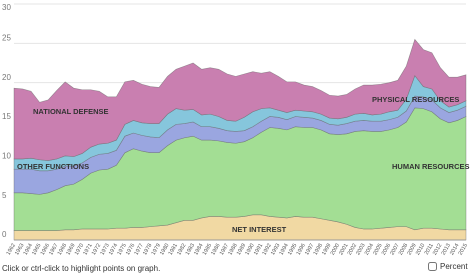  Describe the element at coordinates (446, 250) in the screenshot. I see `x-tick-label: 2013` at that location.